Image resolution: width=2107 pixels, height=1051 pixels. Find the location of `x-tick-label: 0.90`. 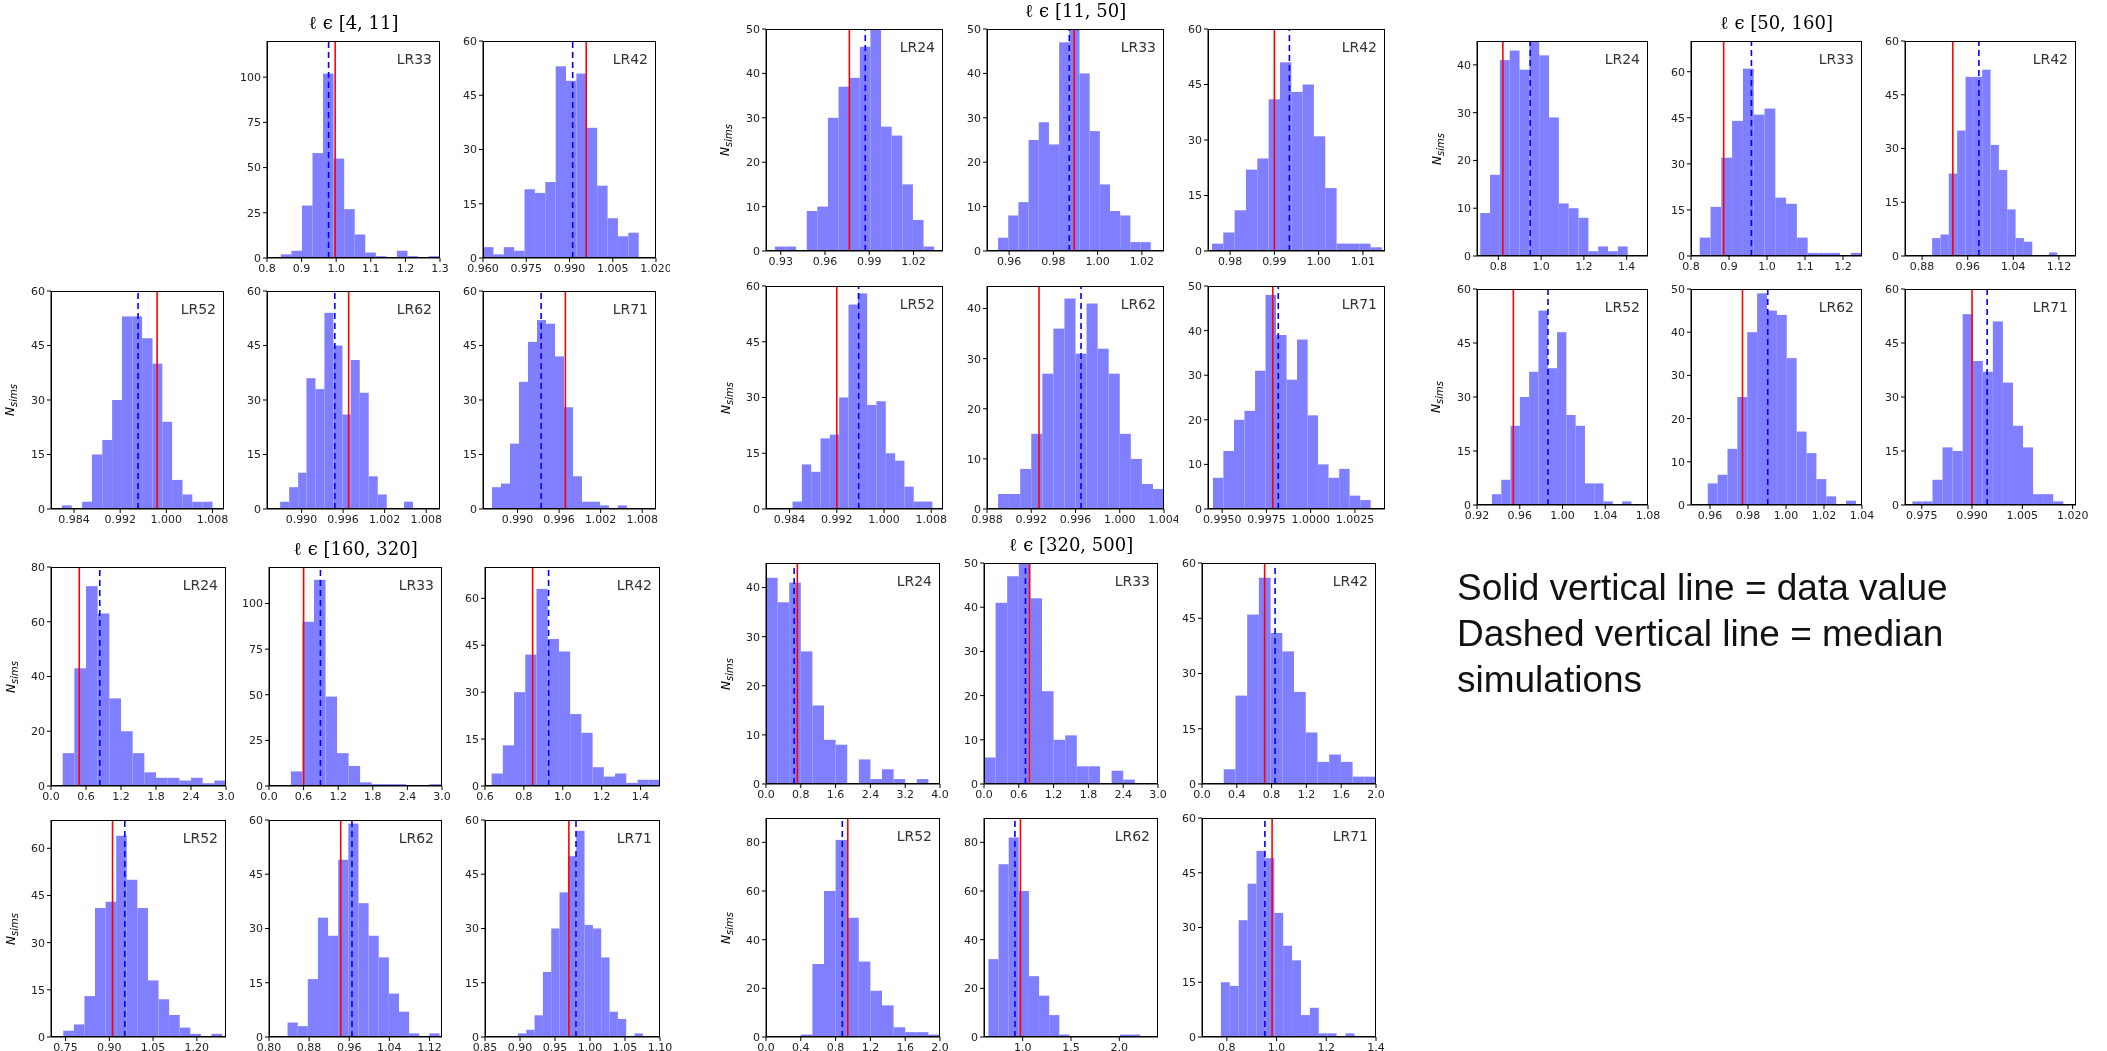

x-tick-label: 0.90 is located at coordinates (520, 1045).